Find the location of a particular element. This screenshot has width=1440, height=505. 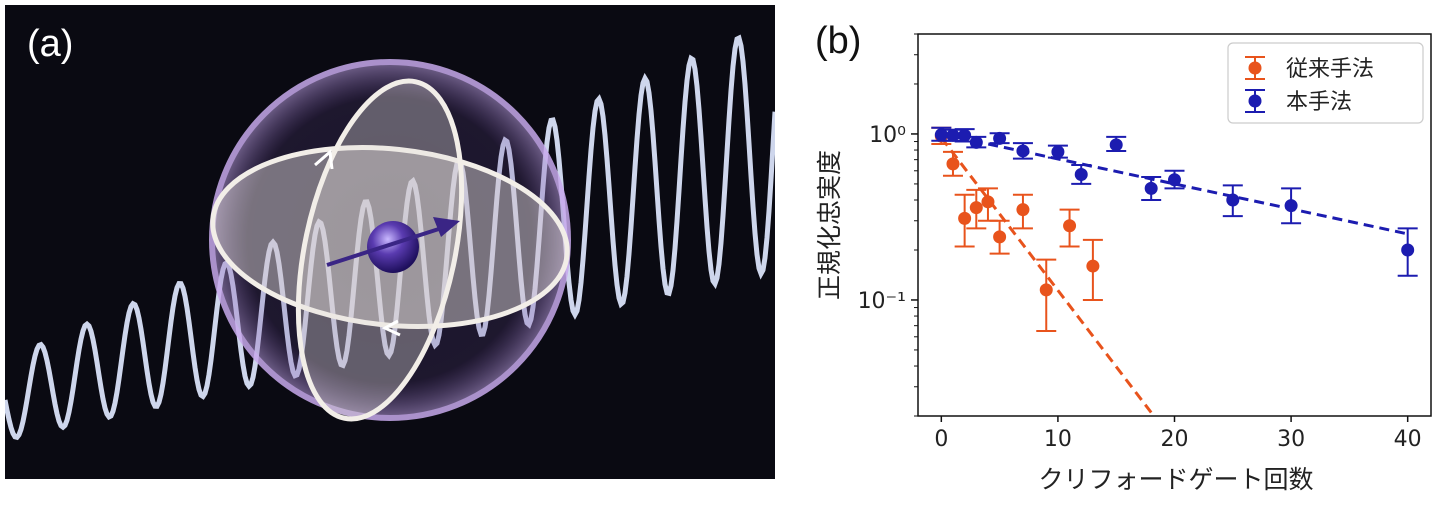

x-tick-label: 40 is located at coordinates (1408, 439).